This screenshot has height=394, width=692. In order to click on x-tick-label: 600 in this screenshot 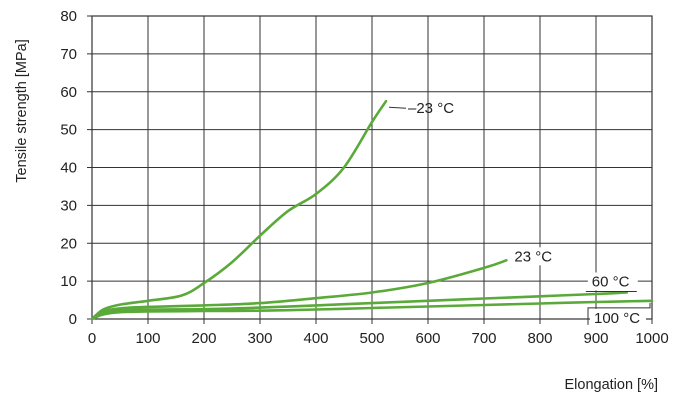, I will do `click(427, 338)`.